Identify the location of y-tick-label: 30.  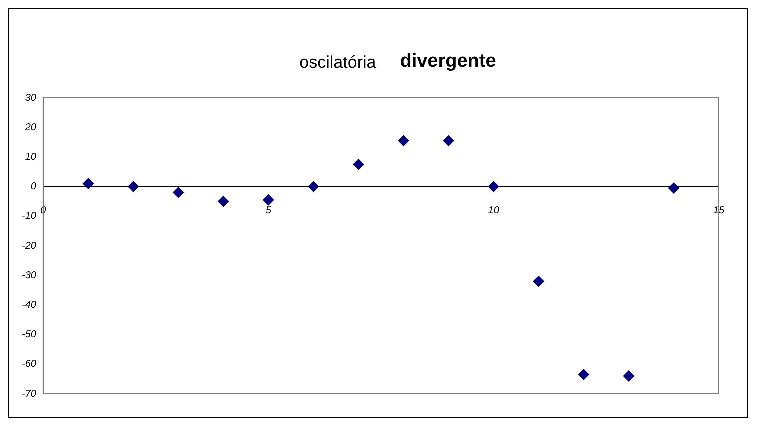
(31, 98).